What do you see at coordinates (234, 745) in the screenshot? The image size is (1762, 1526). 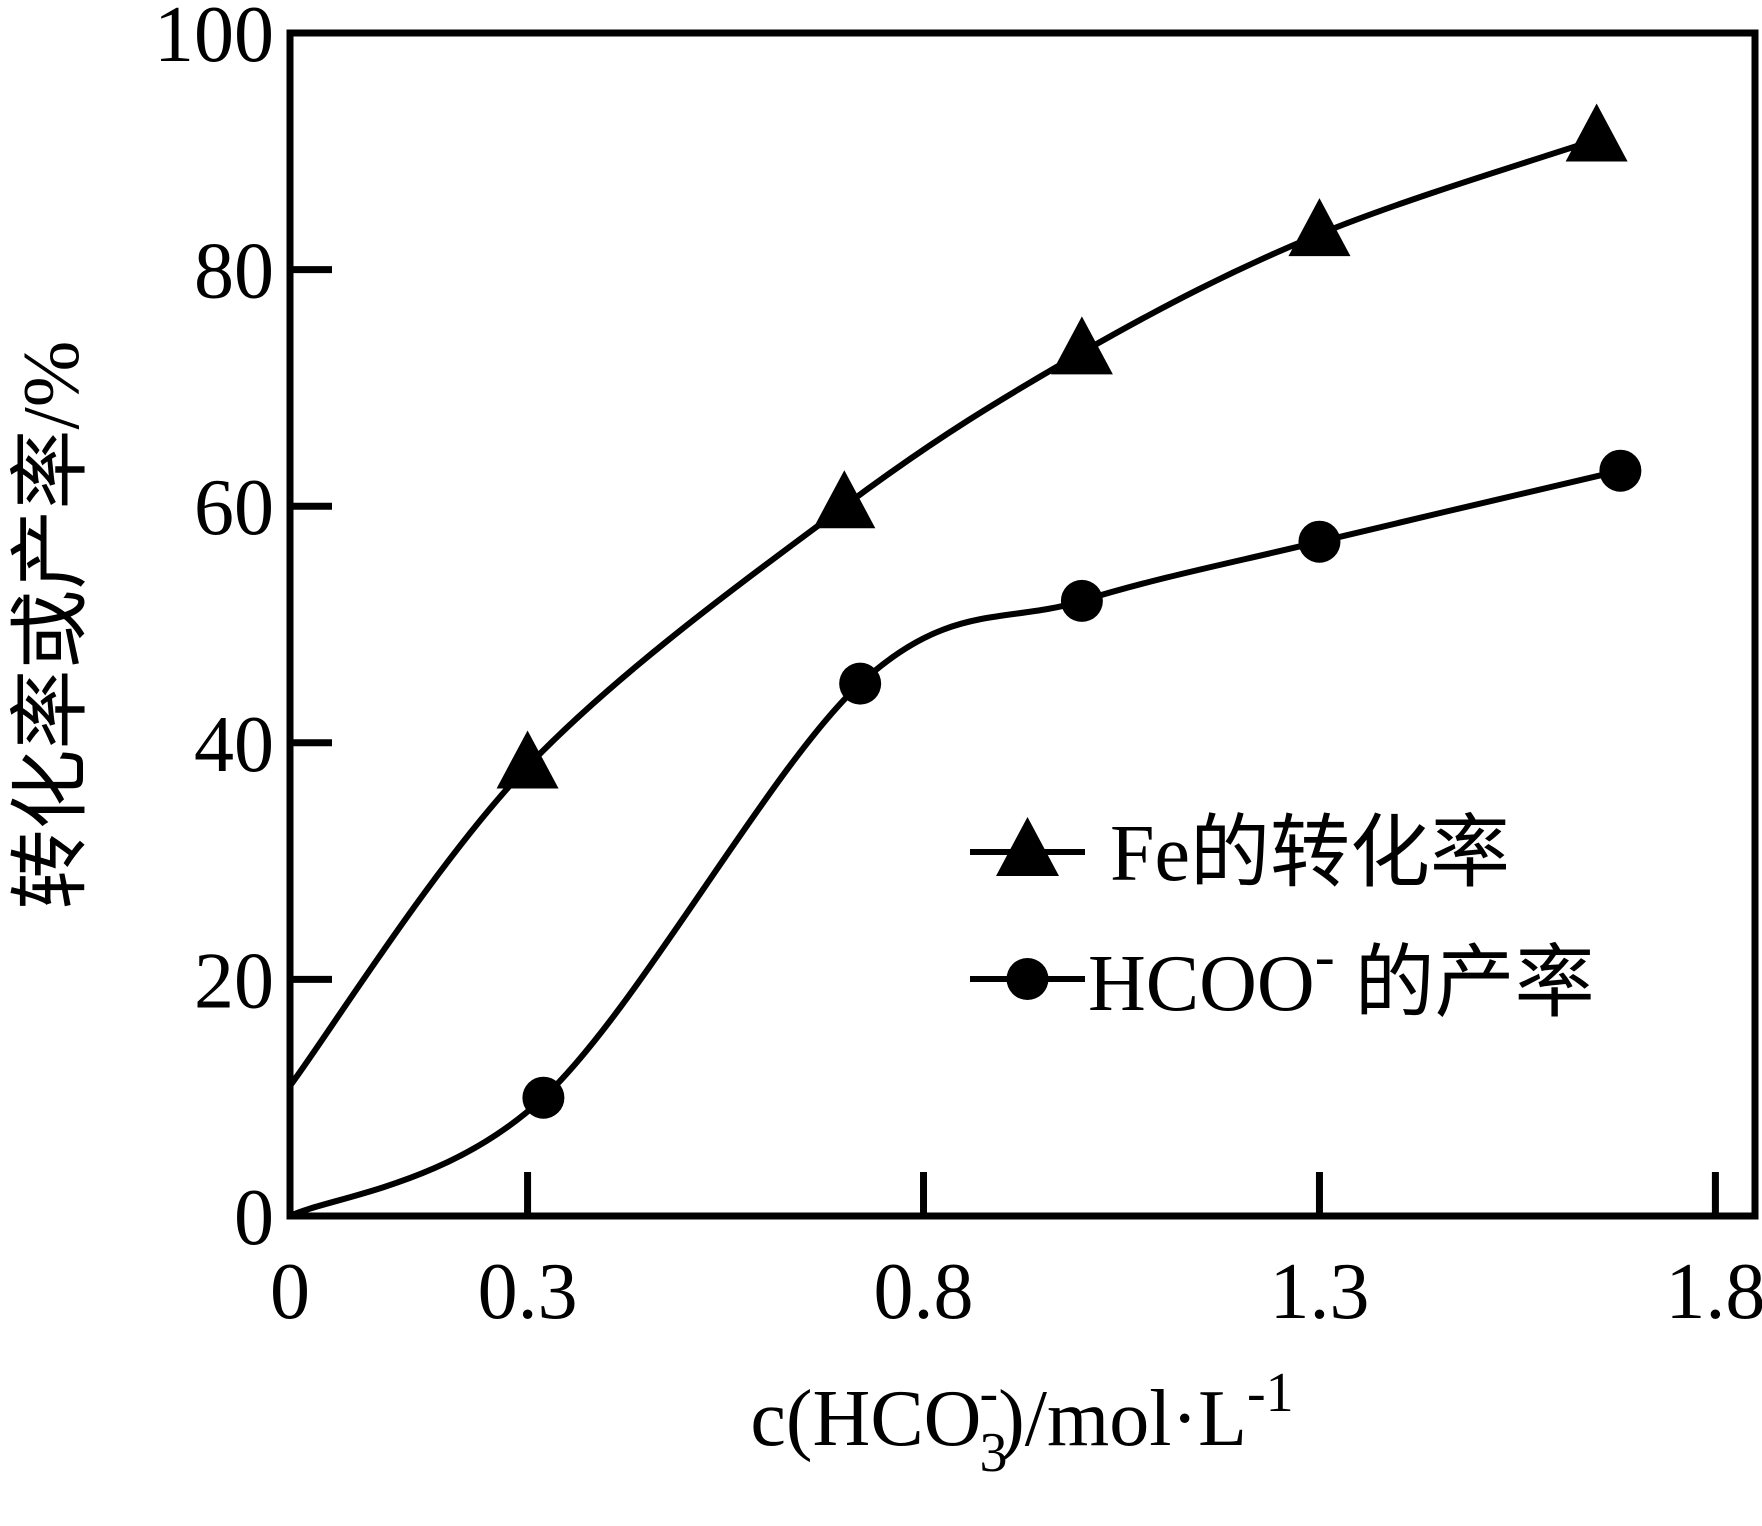 I see `y-tick-label: 40` at bounding box center [234, 745].